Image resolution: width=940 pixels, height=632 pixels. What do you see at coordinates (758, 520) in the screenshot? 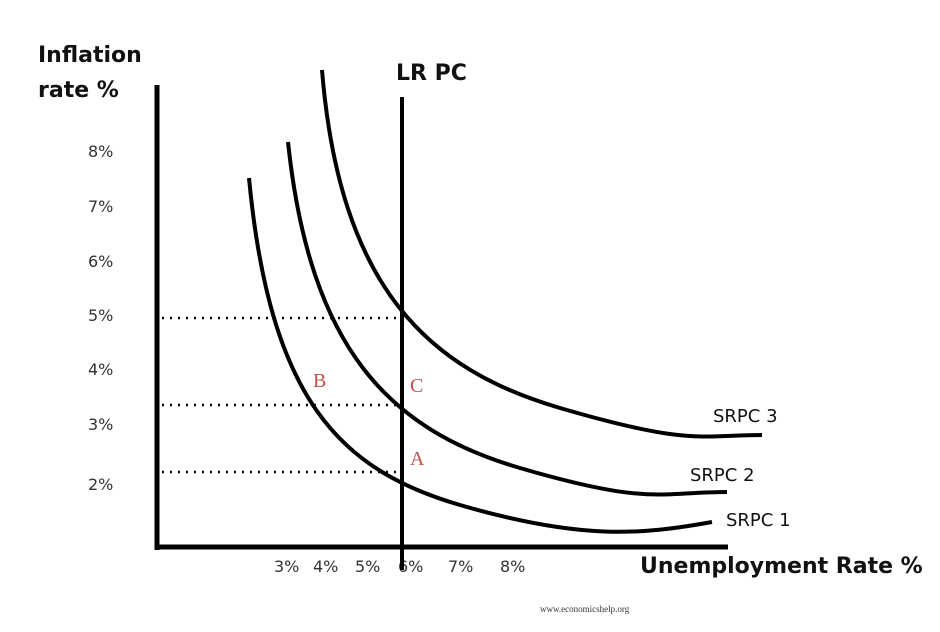
I see `srpc-1-label: SRPC 1` at bounding box center [758, 520].